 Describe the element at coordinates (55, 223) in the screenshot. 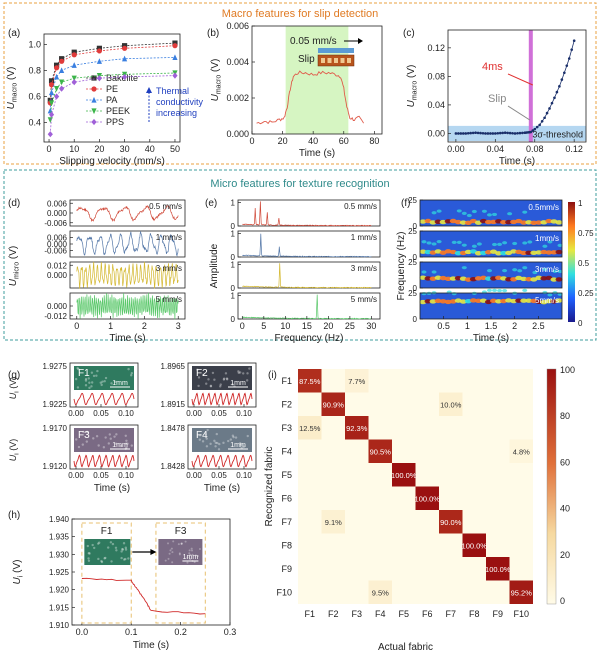

I see `panel-d-row-0-ytick-label-0: -0.006` at that location.